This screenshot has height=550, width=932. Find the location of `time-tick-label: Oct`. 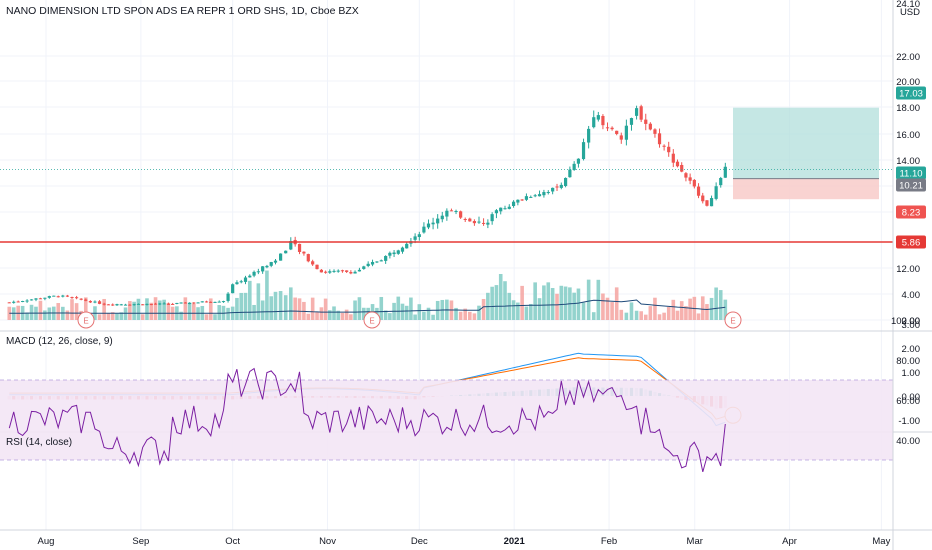

time-tick-label: Oct is located at coordinates (232, 541).